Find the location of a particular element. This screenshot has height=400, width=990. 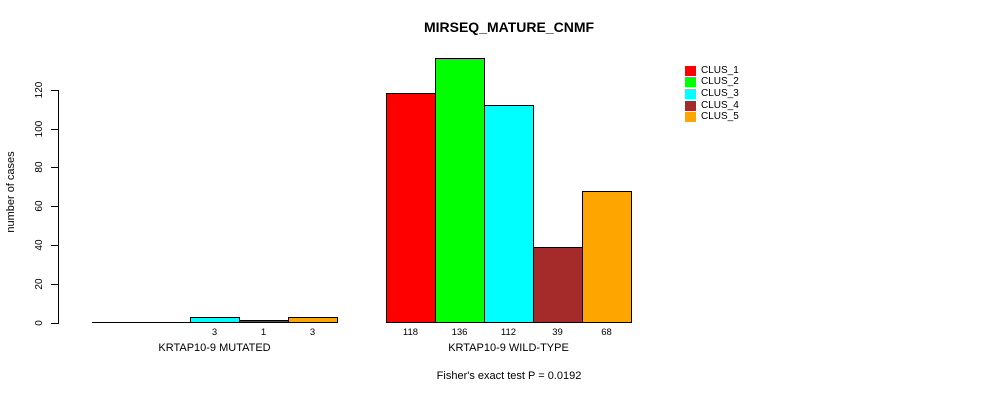

legend-label: CLUS_1 is located at coordinates (720, 70).